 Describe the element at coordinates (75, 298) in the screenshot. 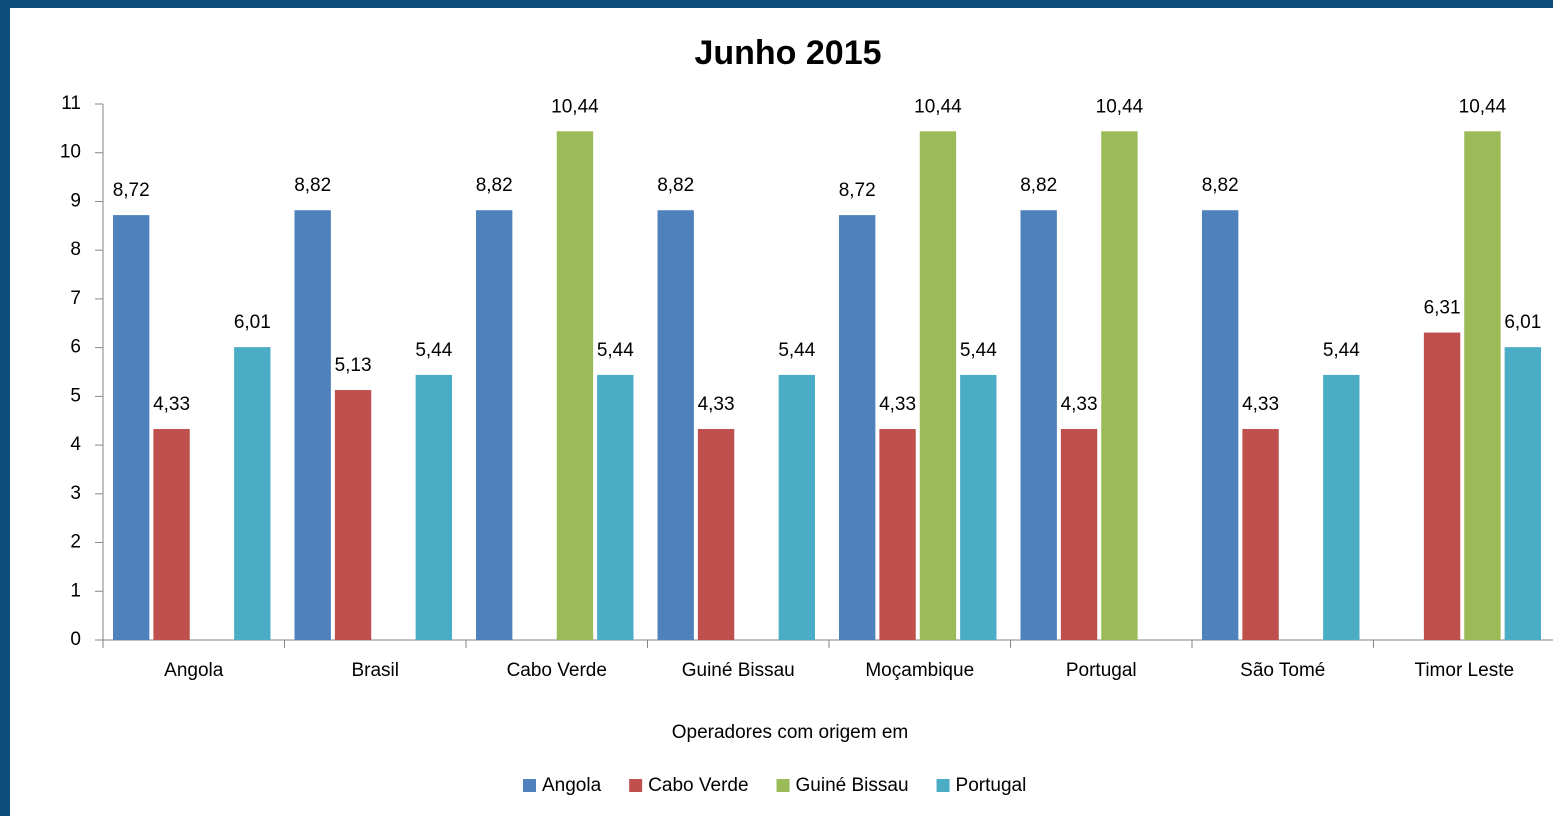

I see `y-tick-label: 7` at that location.